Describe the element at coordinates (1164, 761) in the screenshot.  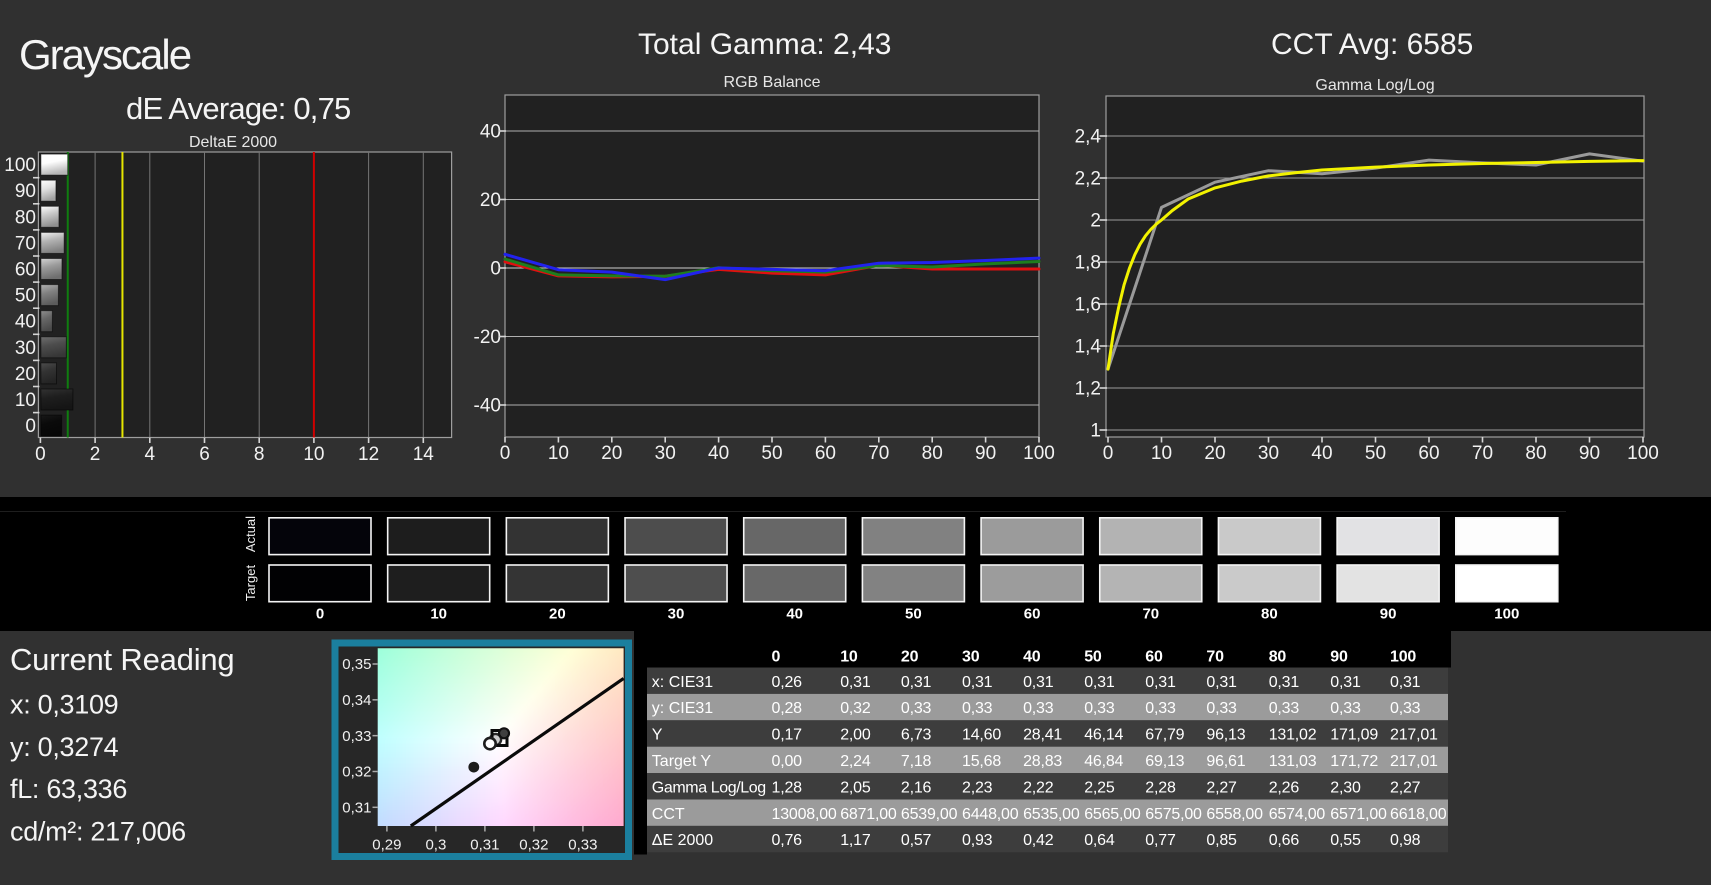
I see `svg-text: 69,13` at that location.